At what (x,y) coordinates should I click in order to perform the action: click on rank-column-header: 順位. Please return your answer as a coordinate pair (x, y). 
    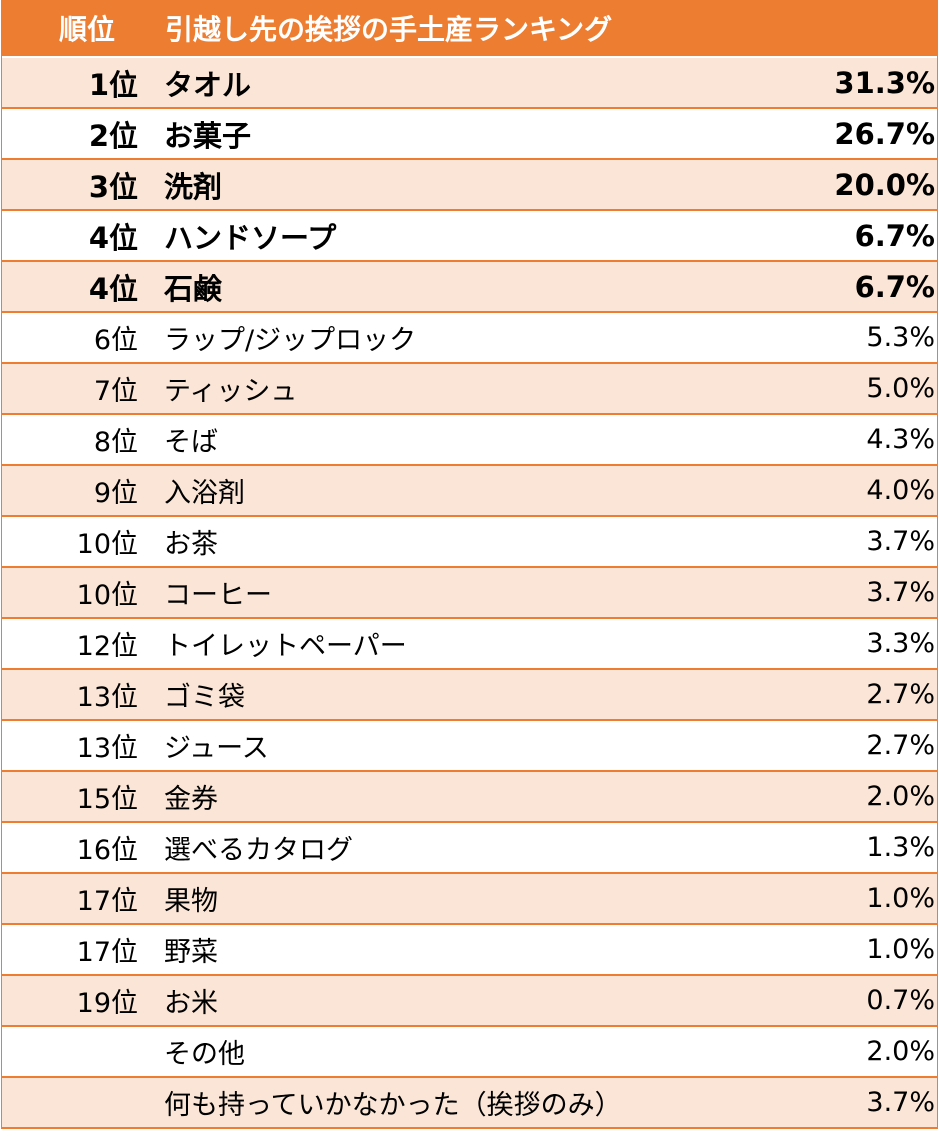
    Looking at the image, I should click on (86, 29).